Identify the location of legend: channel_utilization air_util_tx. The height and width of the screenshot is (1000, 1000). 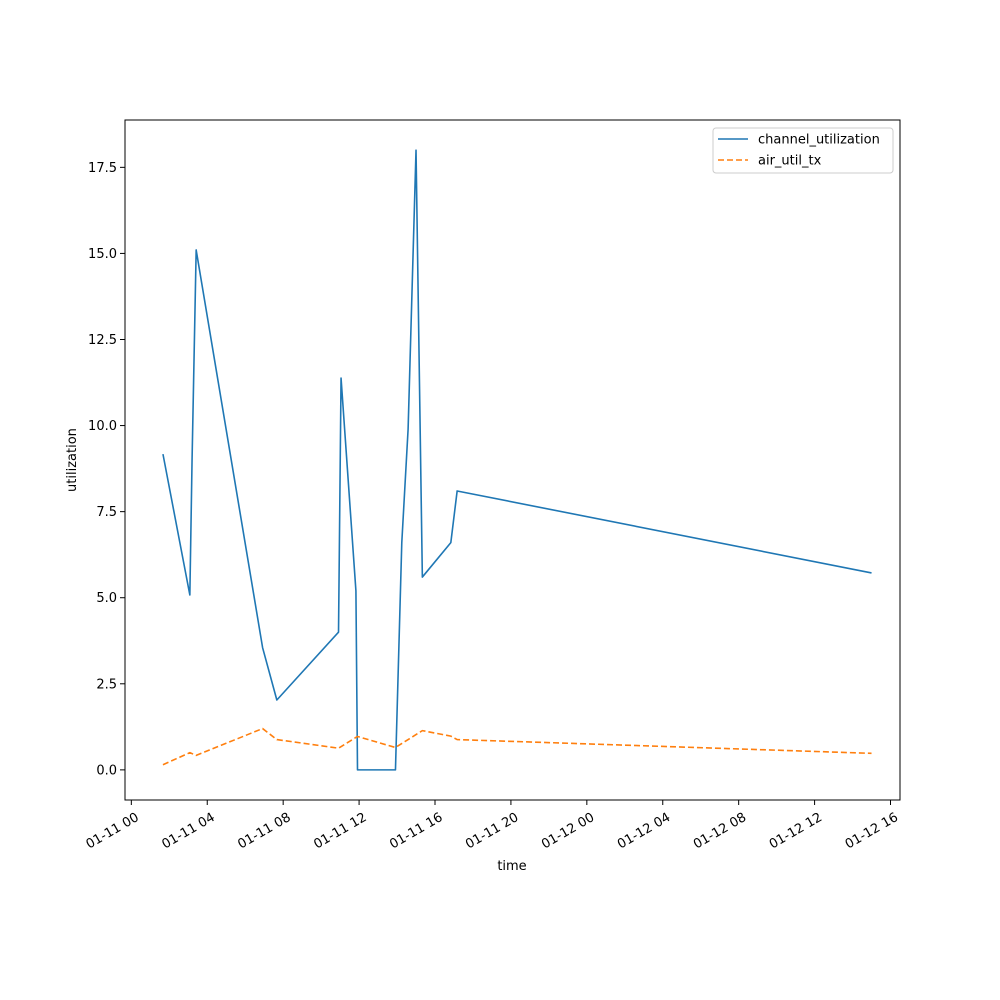
(803, 150).